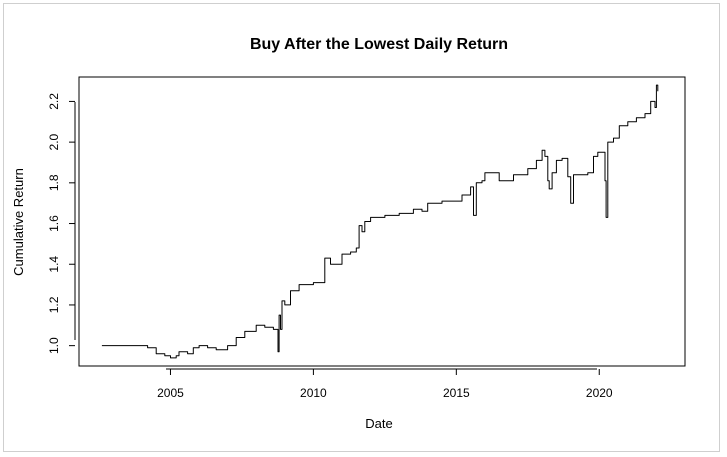 Image resolution: width=727 pixels, height=457 pixels. I want to click on y-tick-label: 1.0, so click(54, 345).